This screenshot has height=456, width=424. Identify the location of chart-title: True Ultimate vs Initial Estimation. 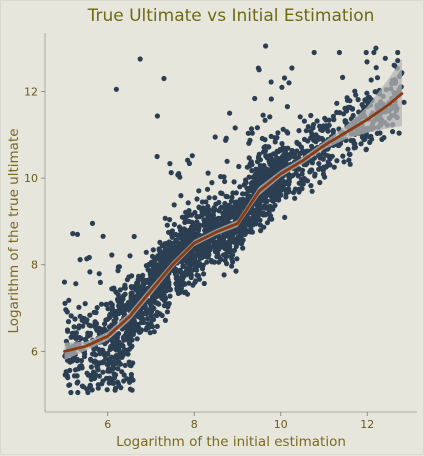
(231, 16).